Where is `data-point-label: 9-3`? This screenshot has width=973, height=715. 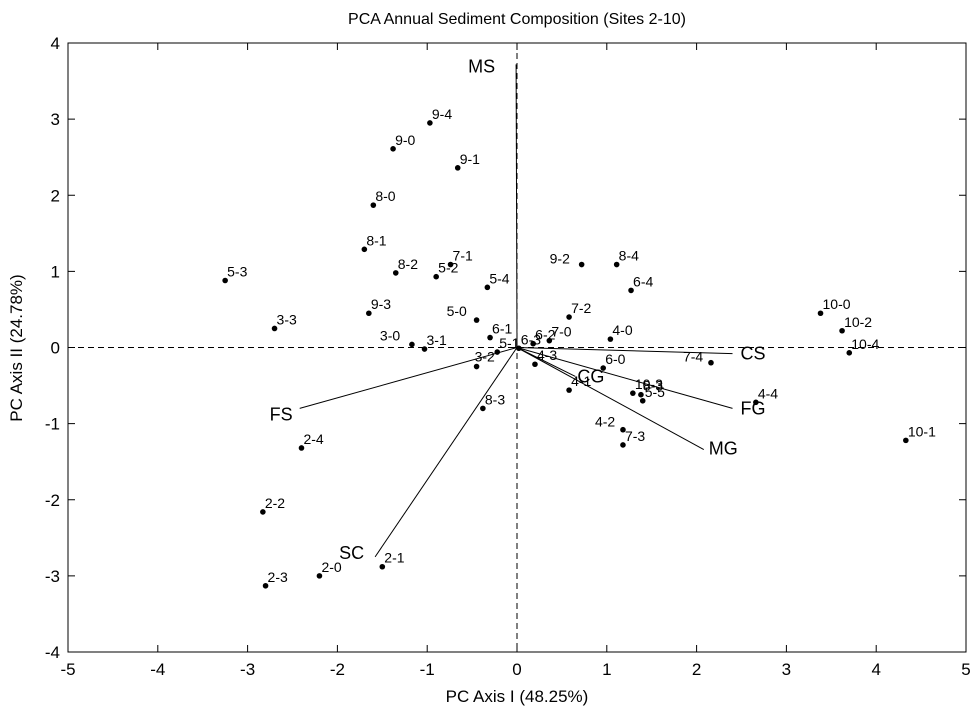 data-point-label: 9-3 is located at coordinates (381, 304).